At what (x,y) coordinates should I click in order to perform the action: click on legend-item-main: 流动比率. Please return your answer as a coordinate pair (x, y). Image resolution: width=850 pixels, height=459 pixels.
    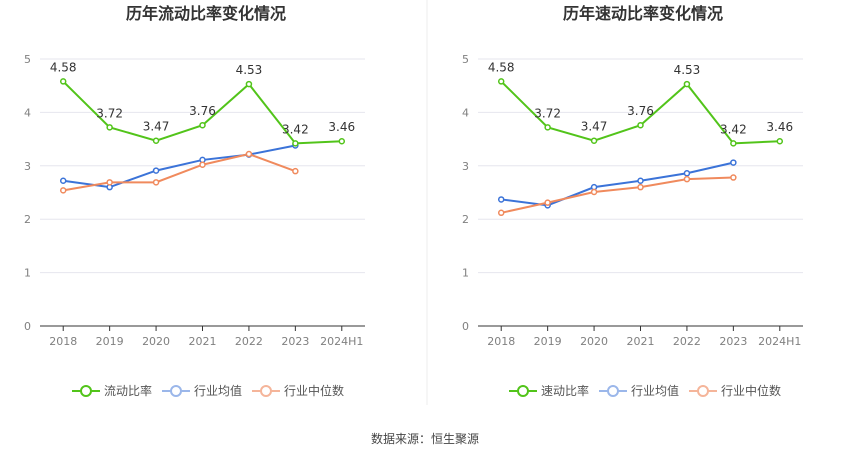
    Looking at the image, I should click on (112, 390).